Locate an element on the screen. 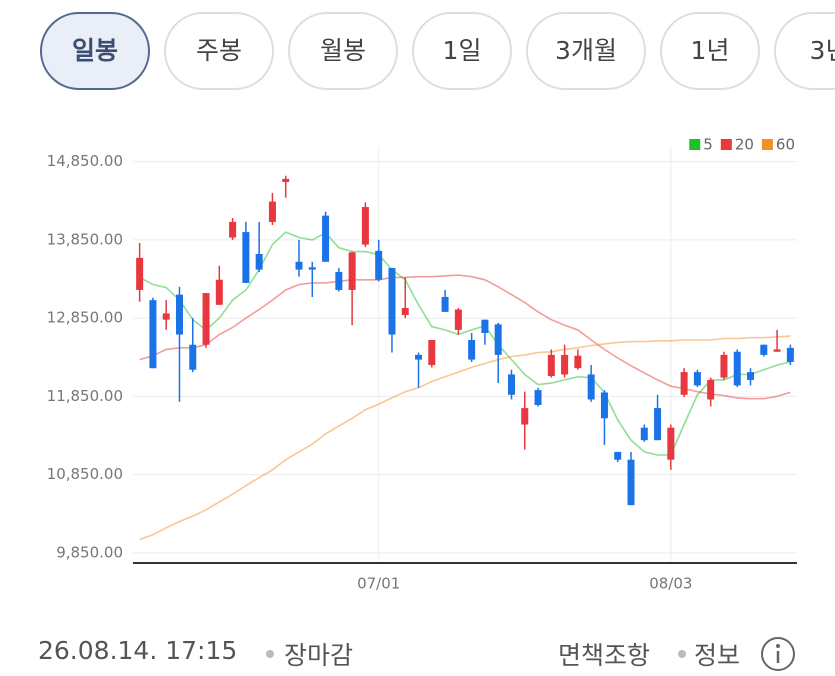  period-tab: 1년 is located at coordinates (710, 51).